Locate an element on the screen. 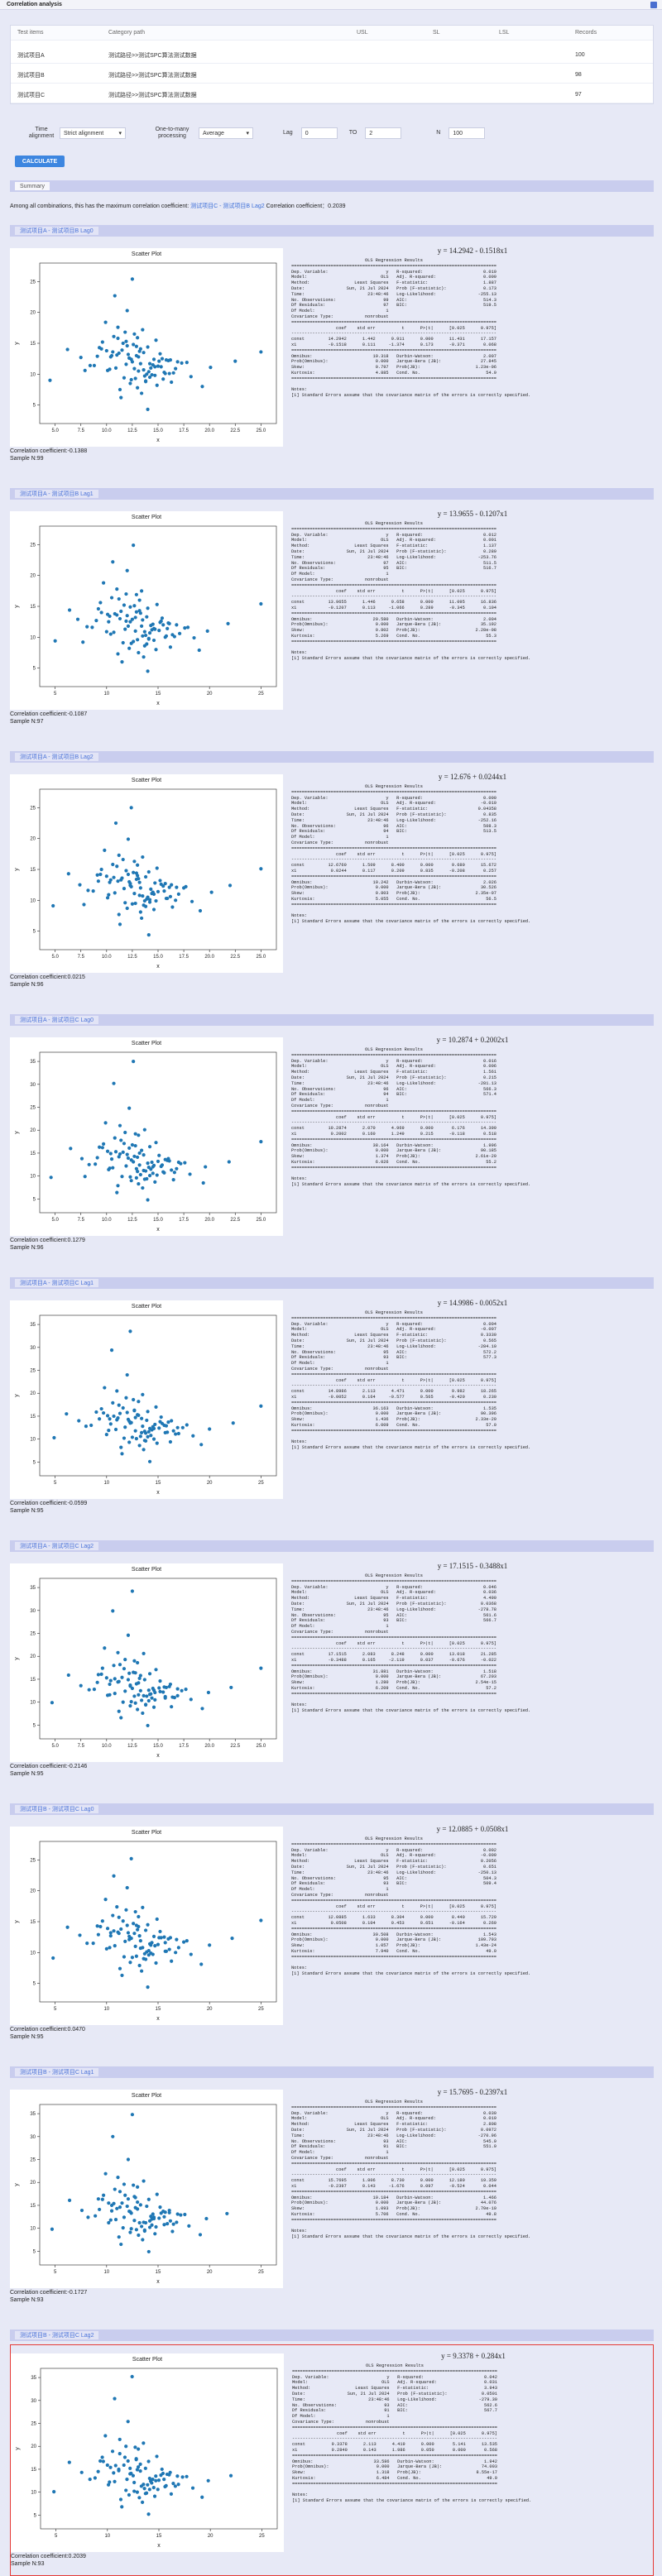  n-input: 100 is located at coordinates (467, 133).